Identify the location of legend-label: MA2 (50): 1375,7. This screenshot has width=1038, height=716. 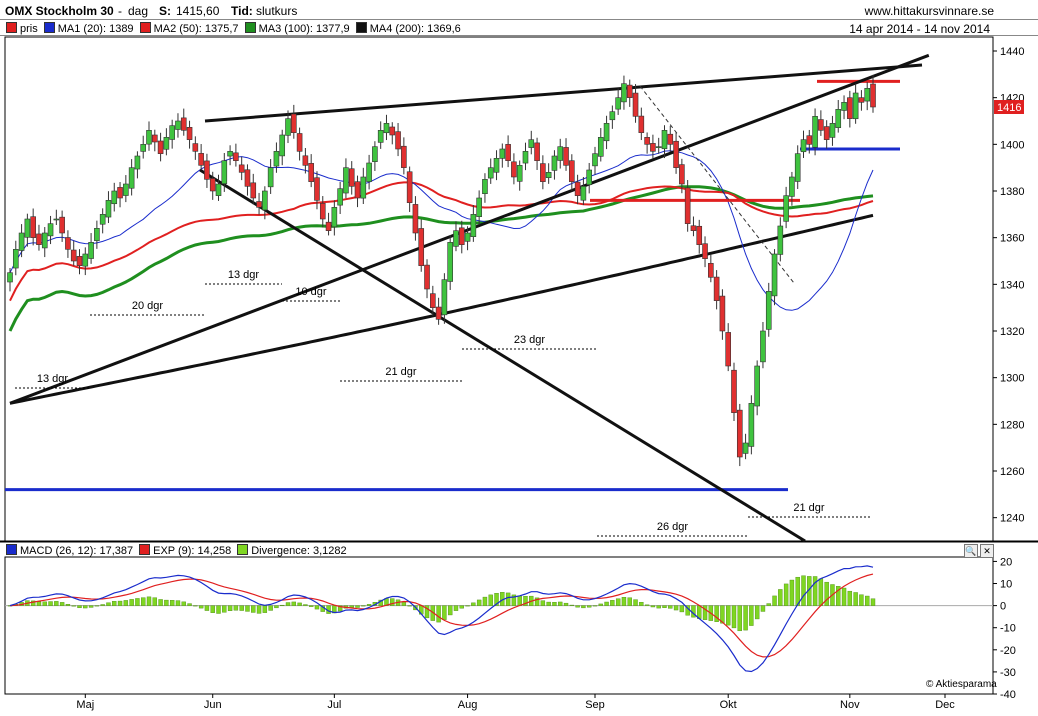
(196, 29).